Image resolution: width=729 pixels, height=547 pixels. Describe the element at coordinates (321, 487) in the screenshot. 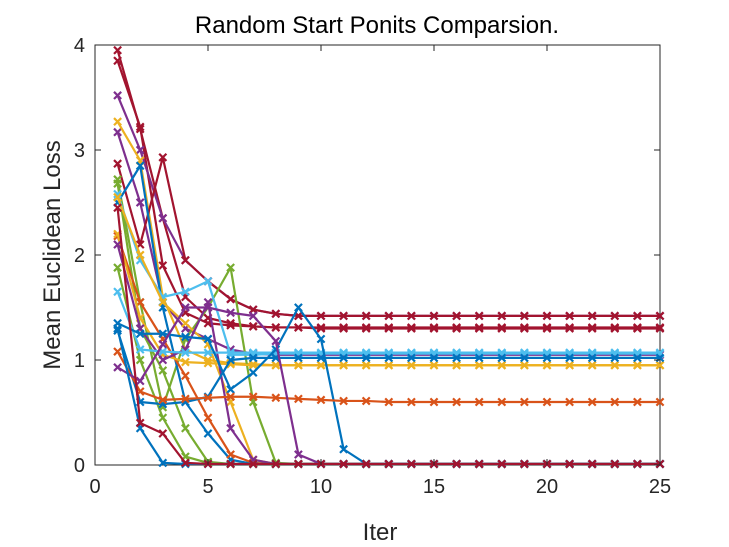

I see `x-tick-label: 10` at that location.